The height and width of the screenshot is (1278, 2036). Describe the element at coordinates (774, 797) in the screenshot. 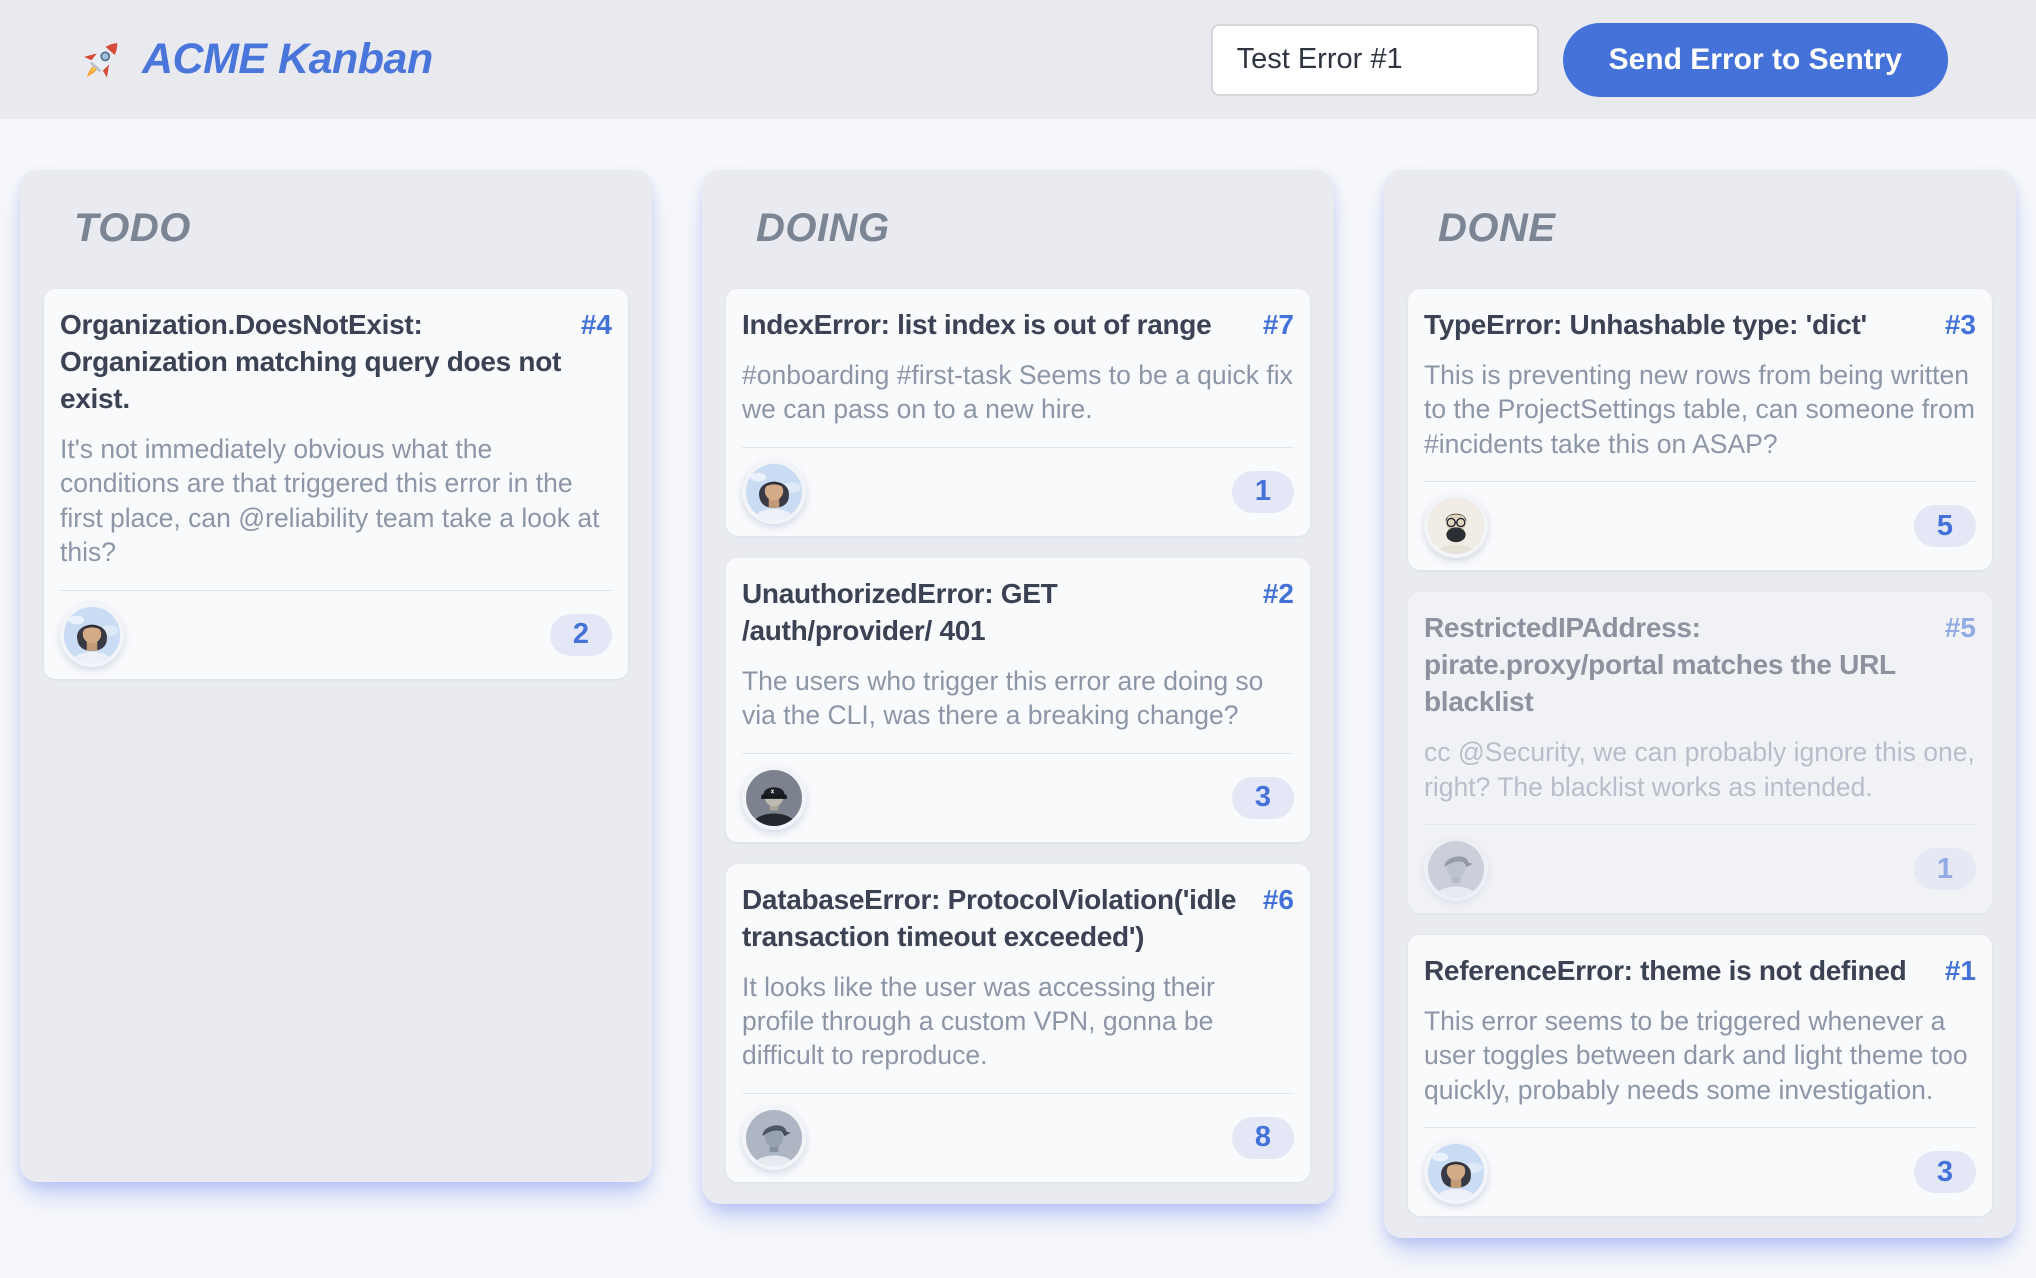

I see `avatar-man-baseball-cap` at that location.